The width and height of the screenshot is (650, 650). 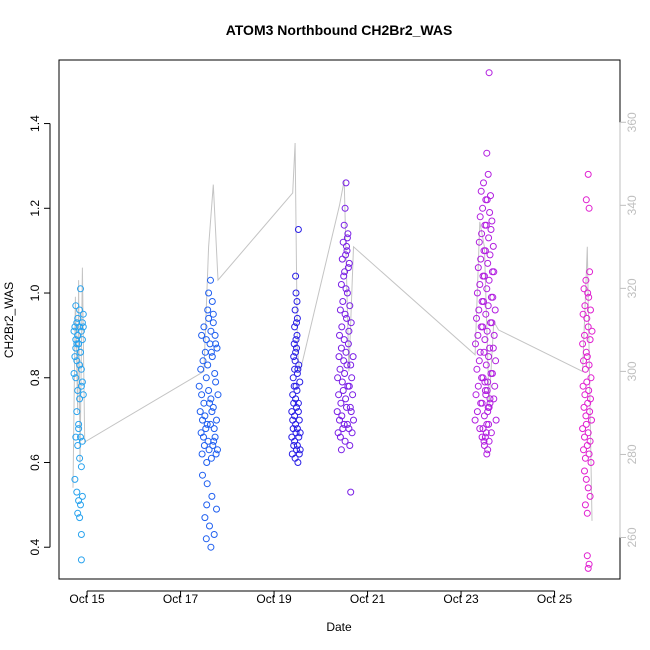 What do you see at coordinates (632, 122) in the screenshot?
I see `right-axis-tick-label: 360` at bounding box center [632, 122].